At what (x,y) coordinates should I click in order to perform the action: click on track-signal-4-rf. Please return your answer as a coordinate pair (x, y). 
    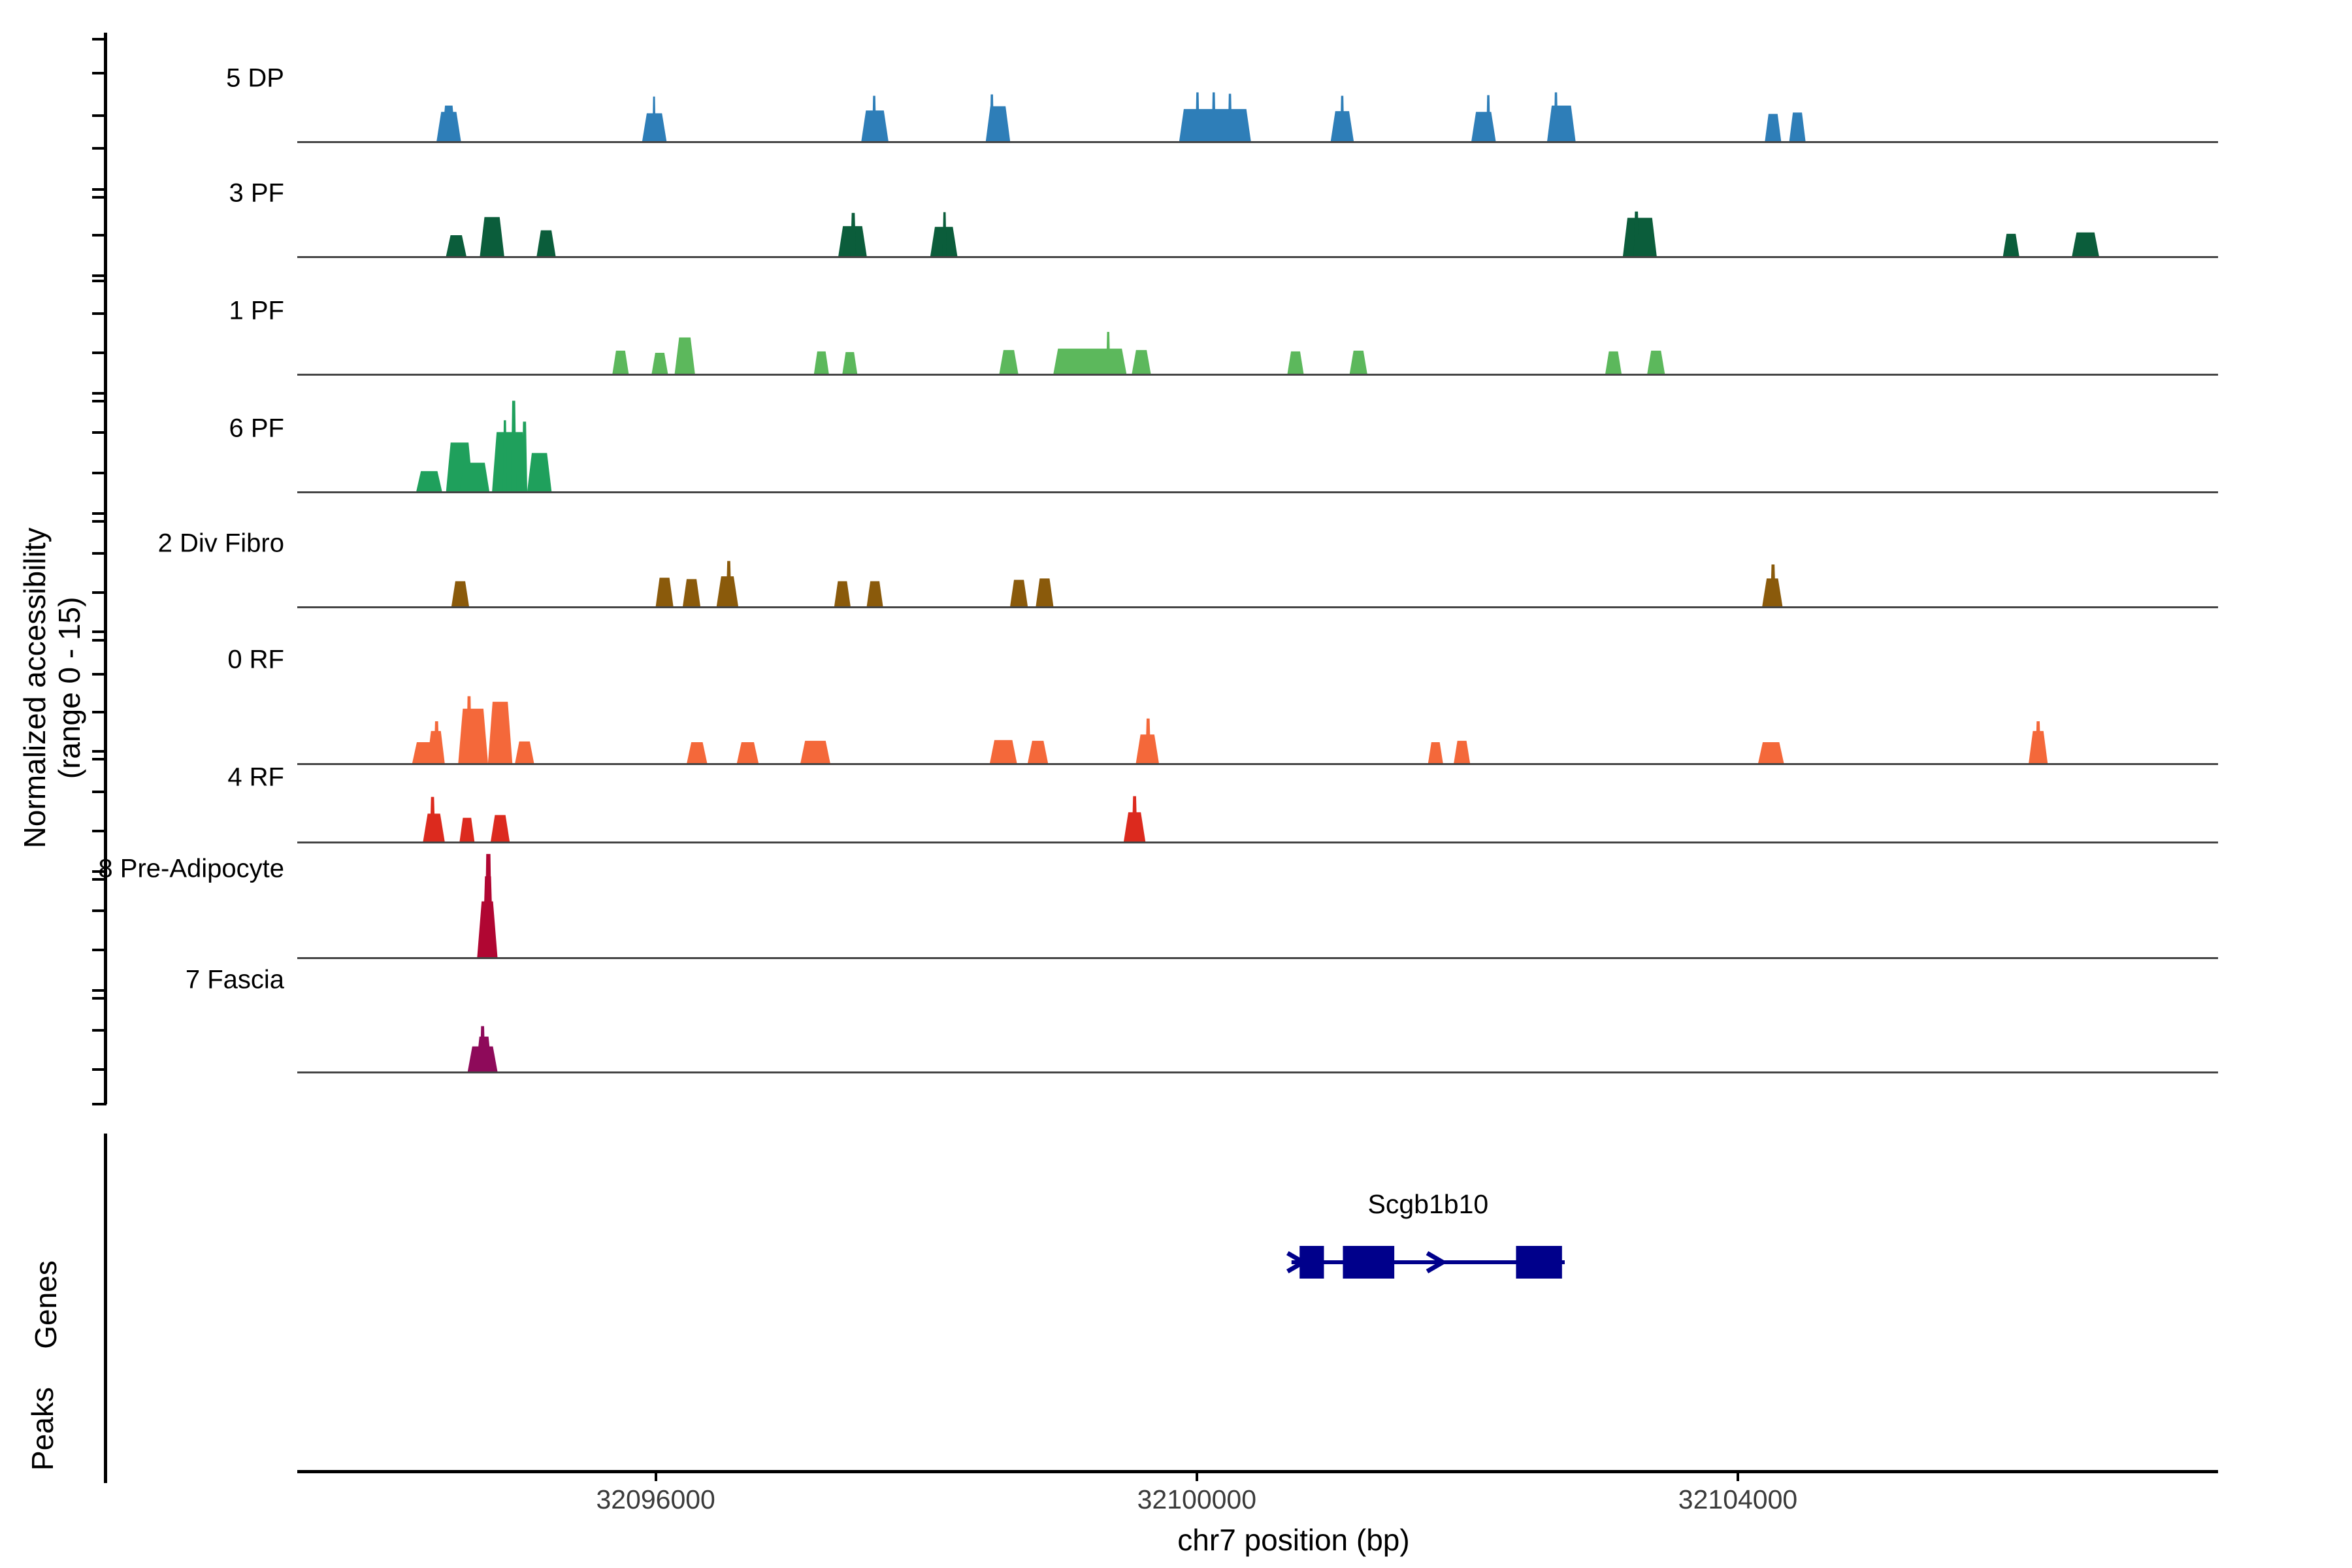
    Looking at the image, I should click on (784, 818).